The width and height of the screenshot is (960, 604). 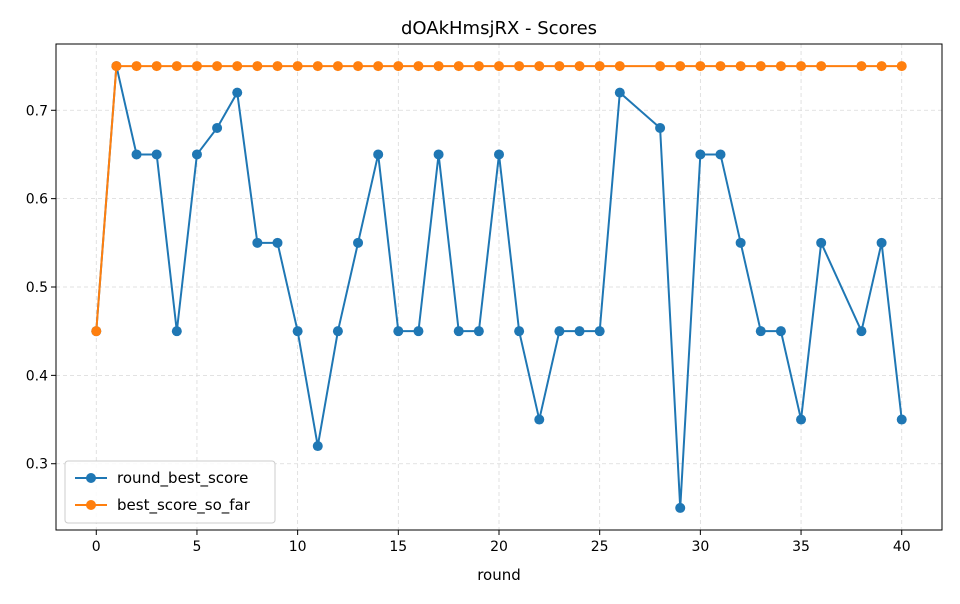 What do you see at coordinates (499, 28) in the screenshot?
I see `chart-title: dOAkHmsjRX - Scores` at bounding box center [499, 28].